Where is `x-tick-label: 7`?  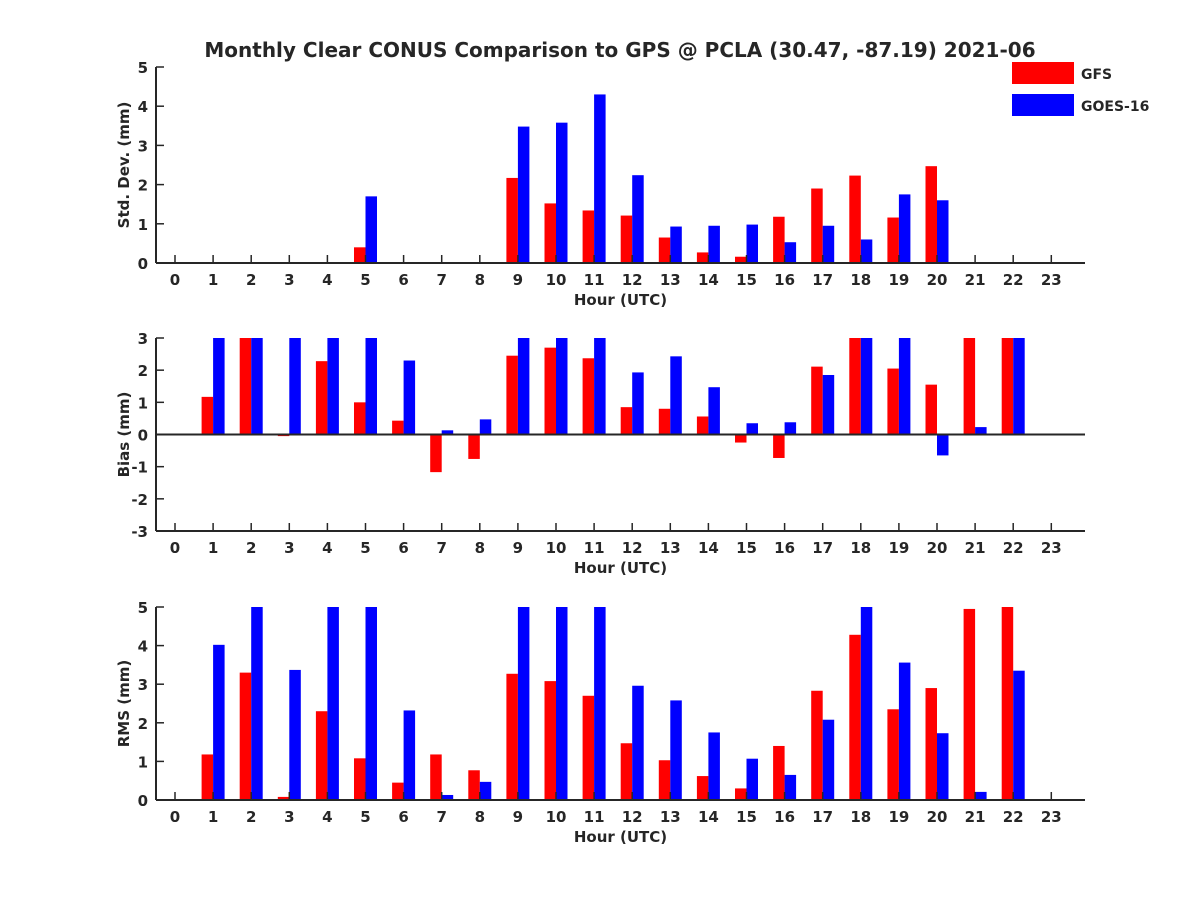 x-tick-label: 7 is located at coordinates (441, 280).